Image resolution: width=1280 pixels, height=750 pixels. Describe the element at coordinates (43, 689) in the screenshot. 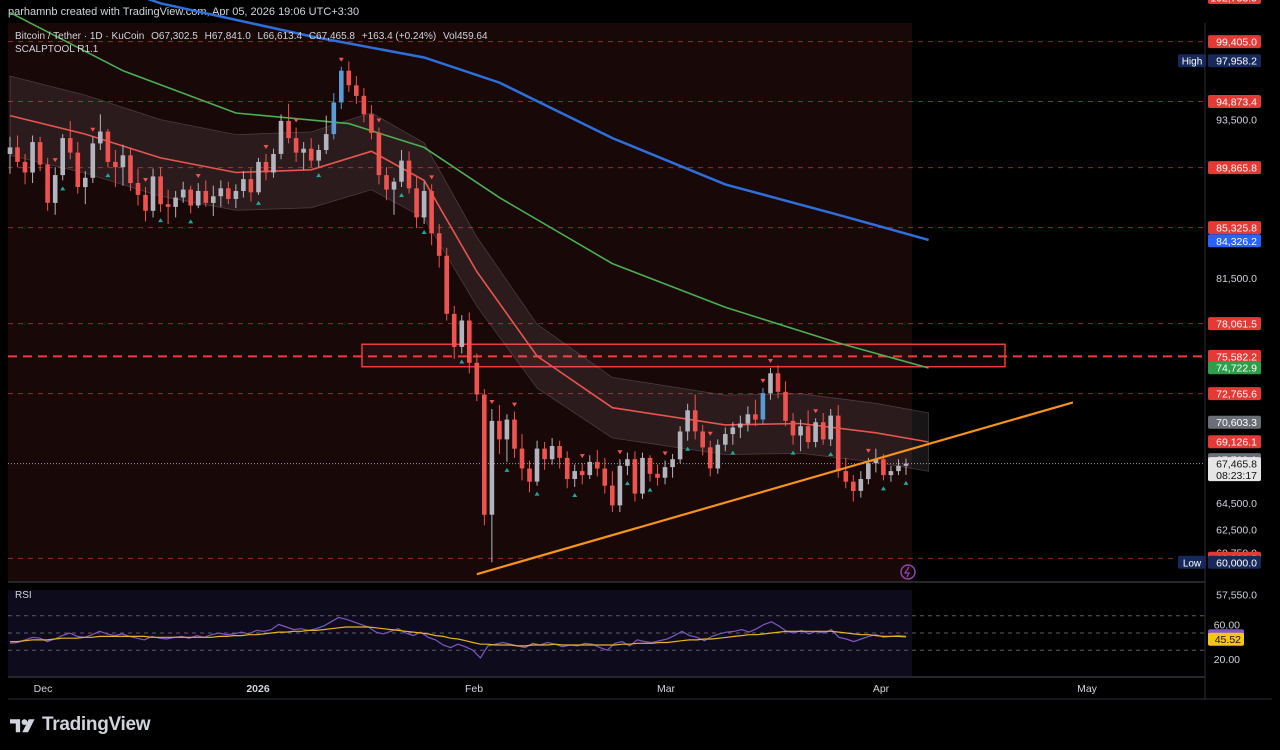

I see `x-axis-label: Dec` at that location.